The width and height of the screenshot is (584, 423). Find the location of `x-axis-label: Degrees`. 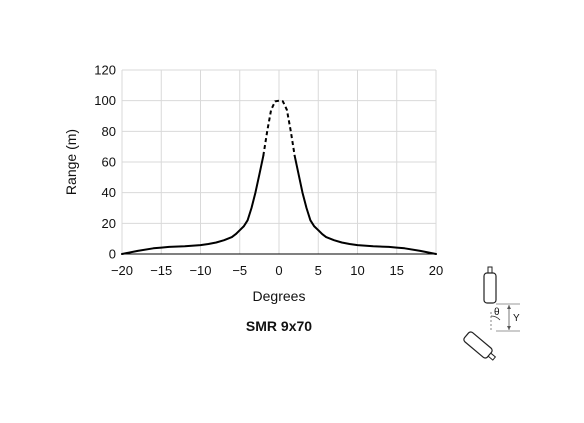

x-axis-label: Degrees is located at coordinates (279, 296).